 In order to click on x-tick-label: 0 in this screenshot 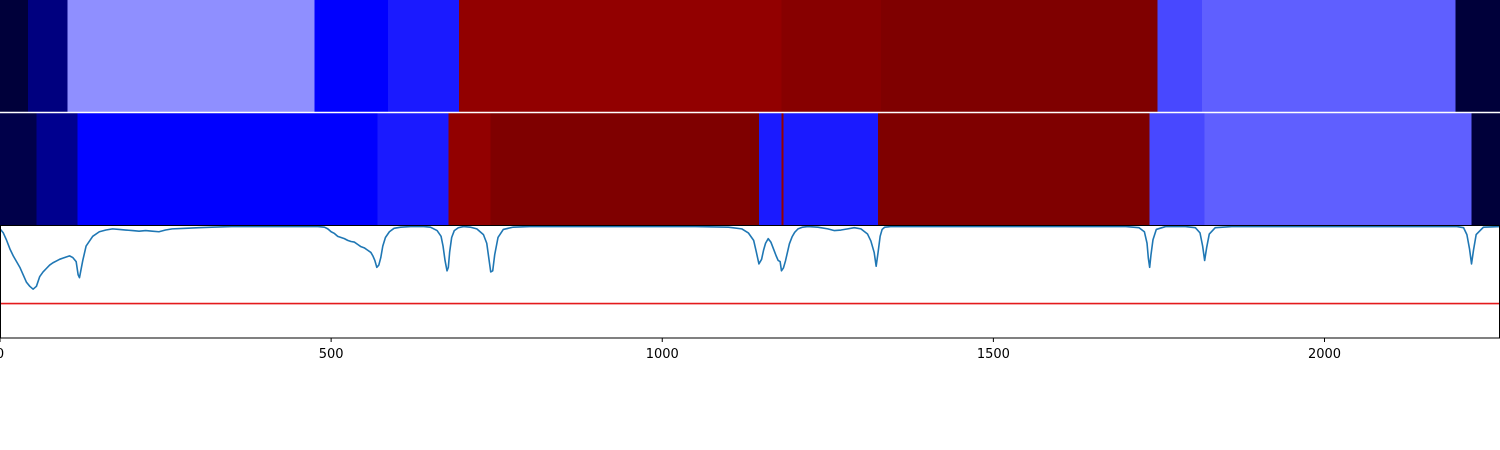, I will do `click(2, 354)`.